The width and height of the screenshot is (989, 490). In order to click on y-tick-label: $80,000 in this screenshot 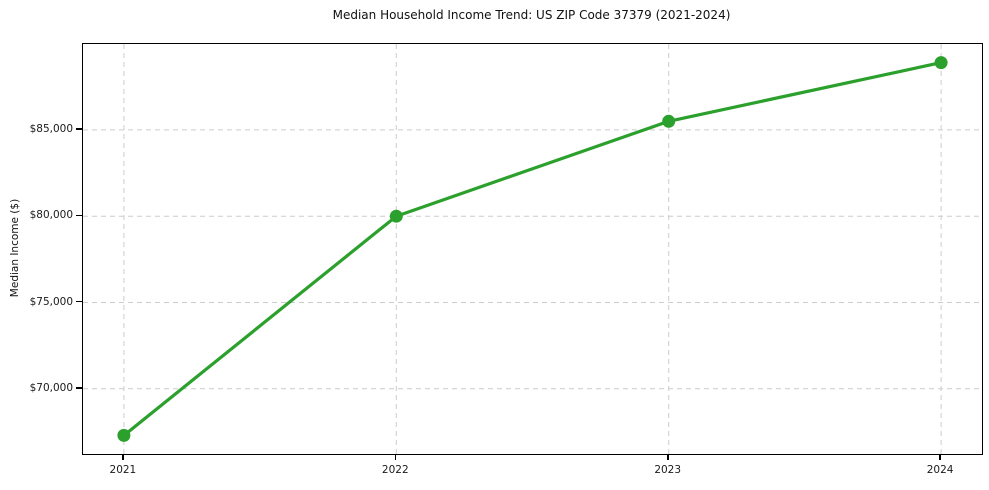, I will do `click(51, 215)`.